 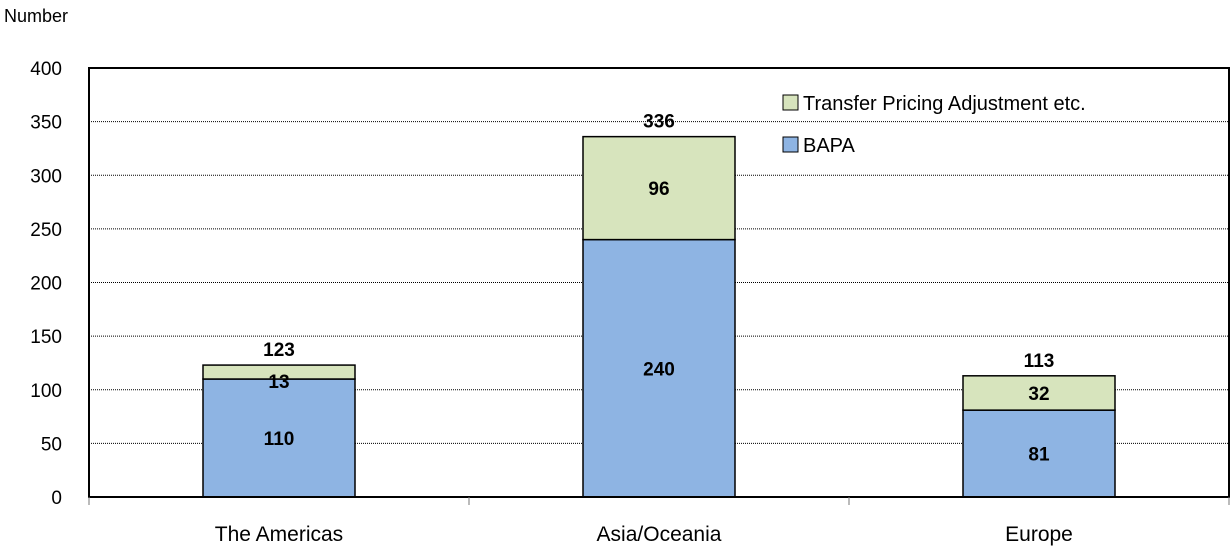 I want to click on y-axis-label: Number, so click(x=36, y=16).